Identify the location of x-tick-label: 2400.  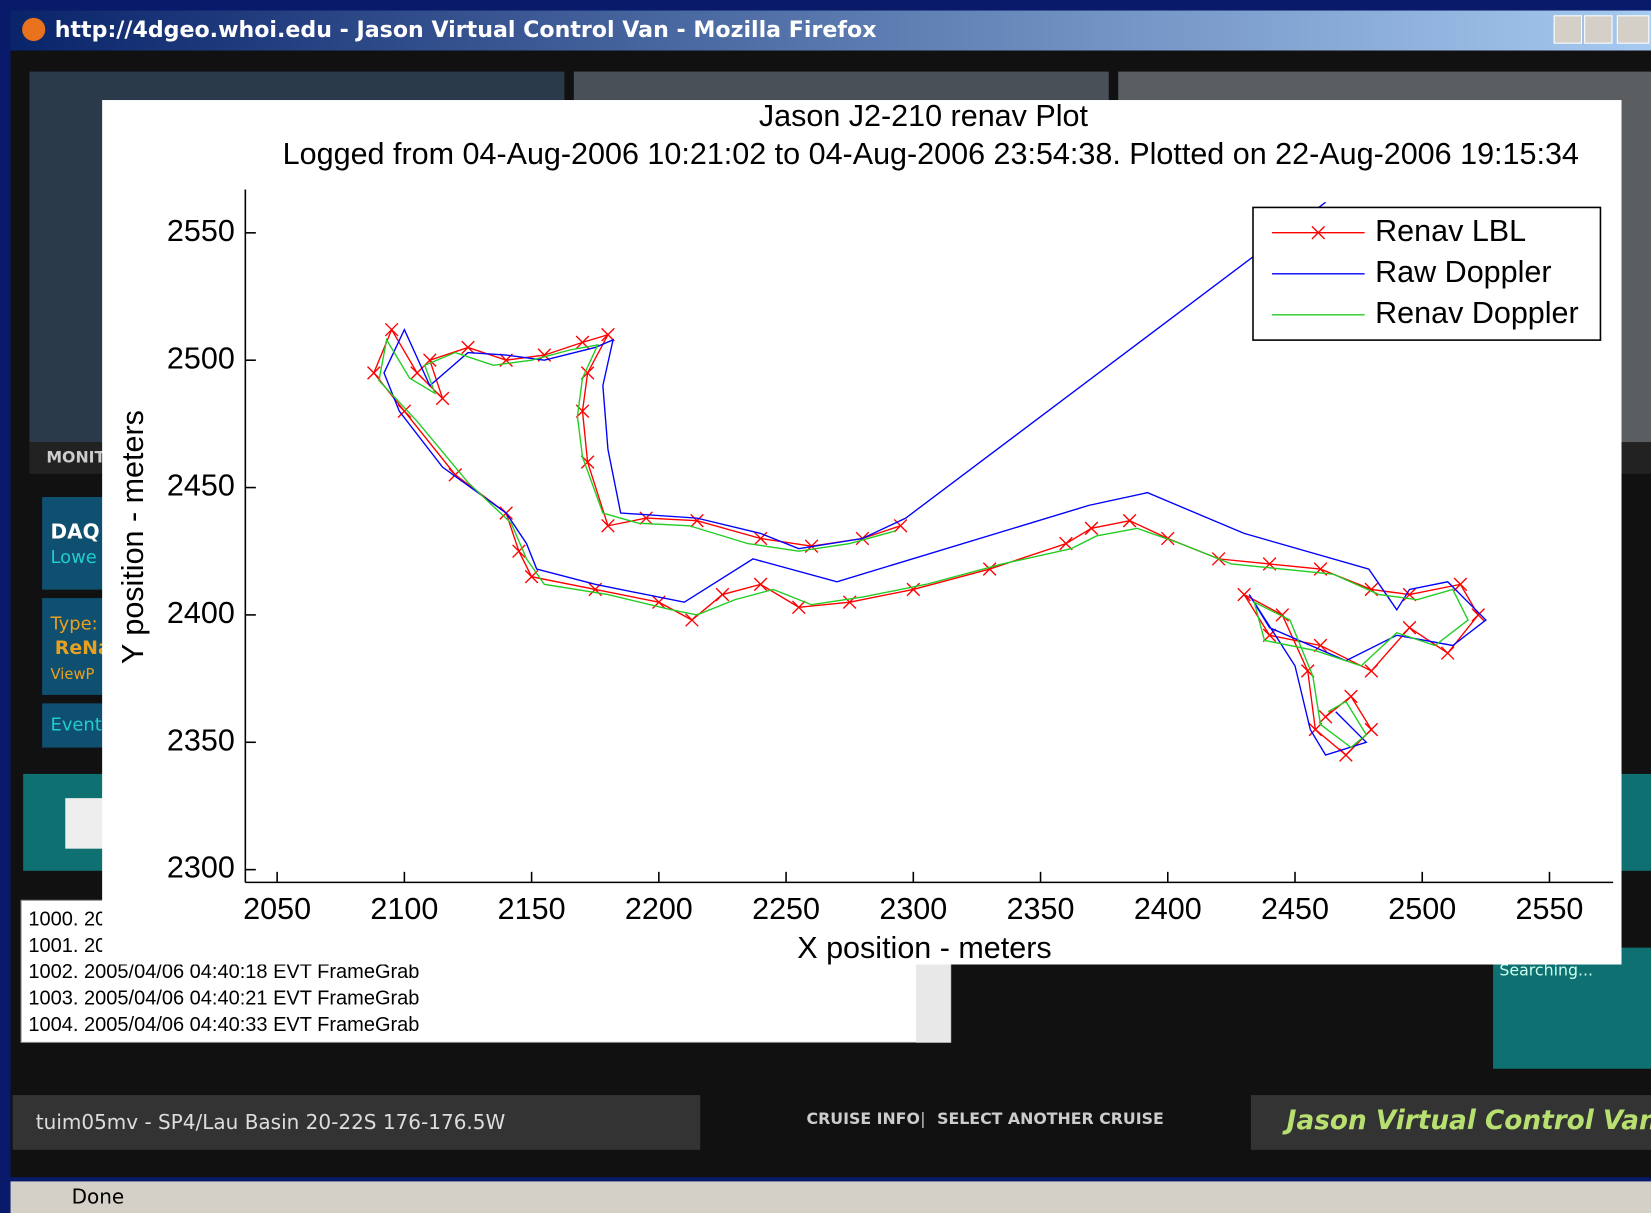
(1168, 909).